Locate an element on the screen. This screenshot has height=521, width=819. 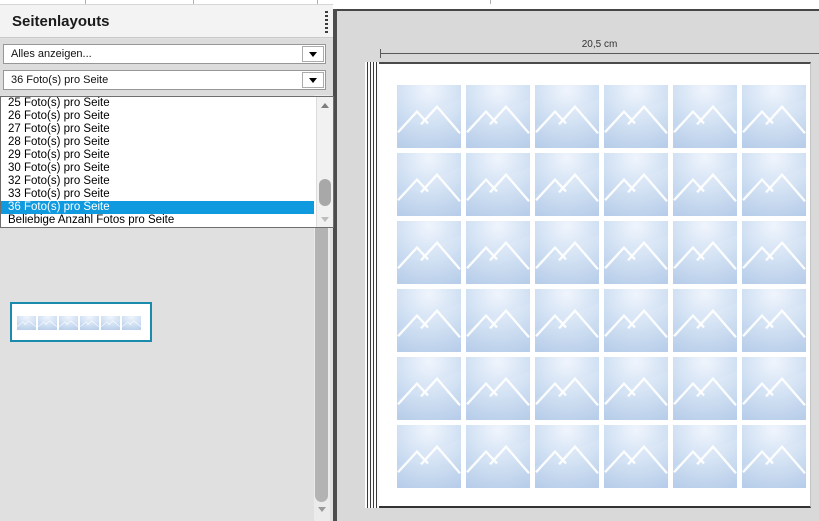
layout-list-item: 36 Foto(s) pro Seite is located at coordinates (157, 207).